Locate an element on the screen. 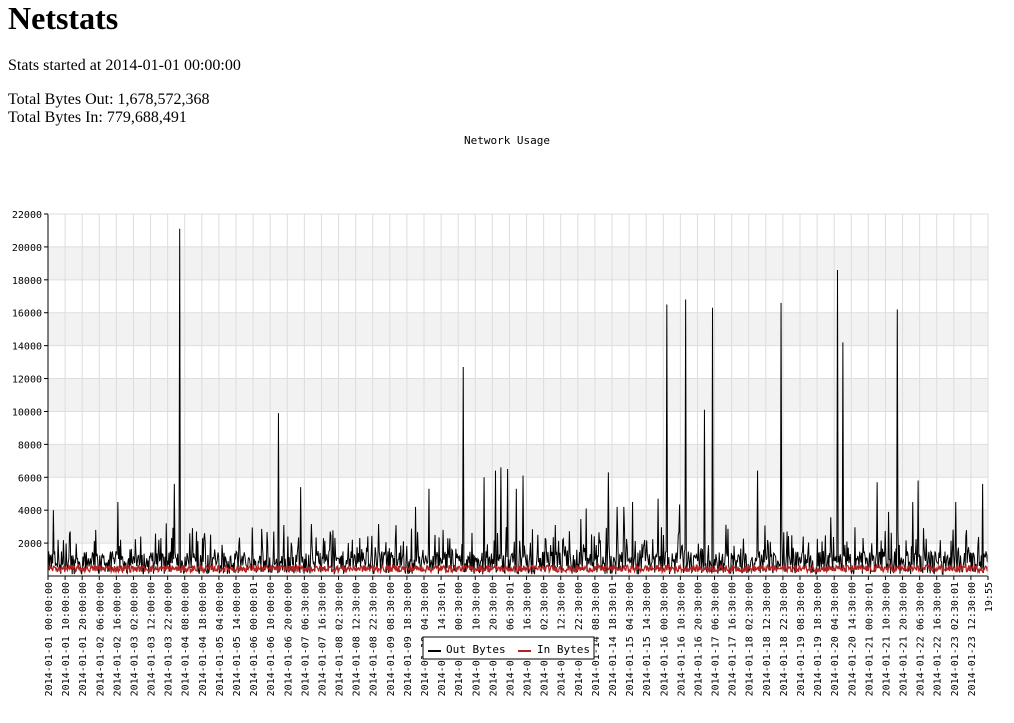 The height and width of the screenshot is (723, 1014). x-tick-label: 2014-01-16 20:30:00 is located at coordinates (698, 639).